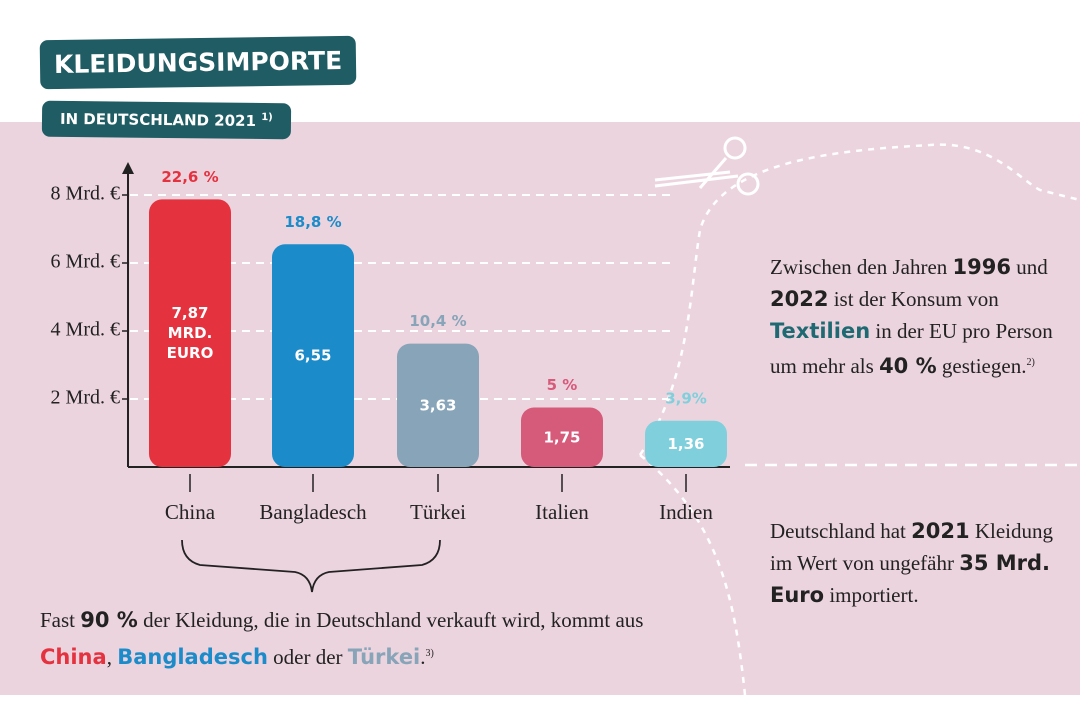 This screenshot has width=1080, height=707. I want to click on text-run: Zwischen den Jahren, so click(861, 267).